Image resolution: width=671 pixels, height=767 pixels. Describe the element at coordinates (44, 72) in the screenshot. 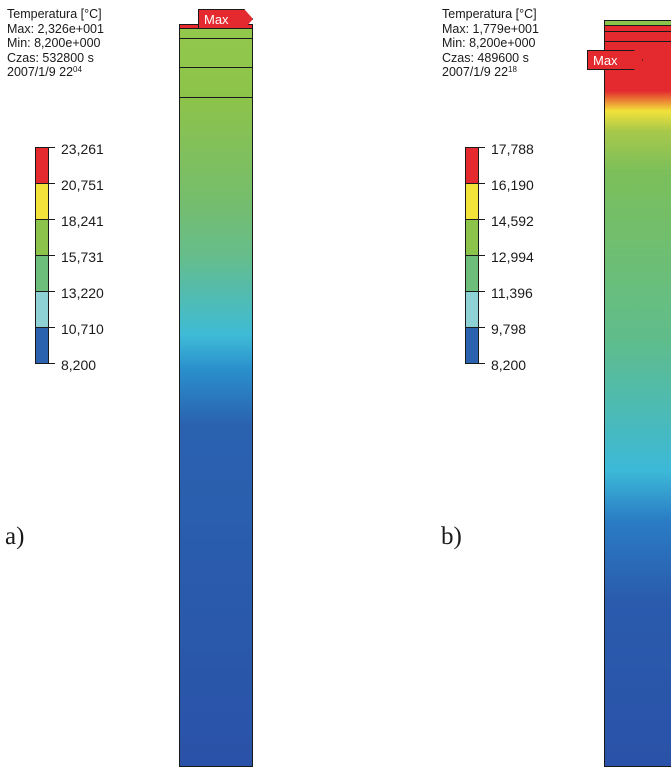

I see `date-value: 2007/1/9 2204` at that location.